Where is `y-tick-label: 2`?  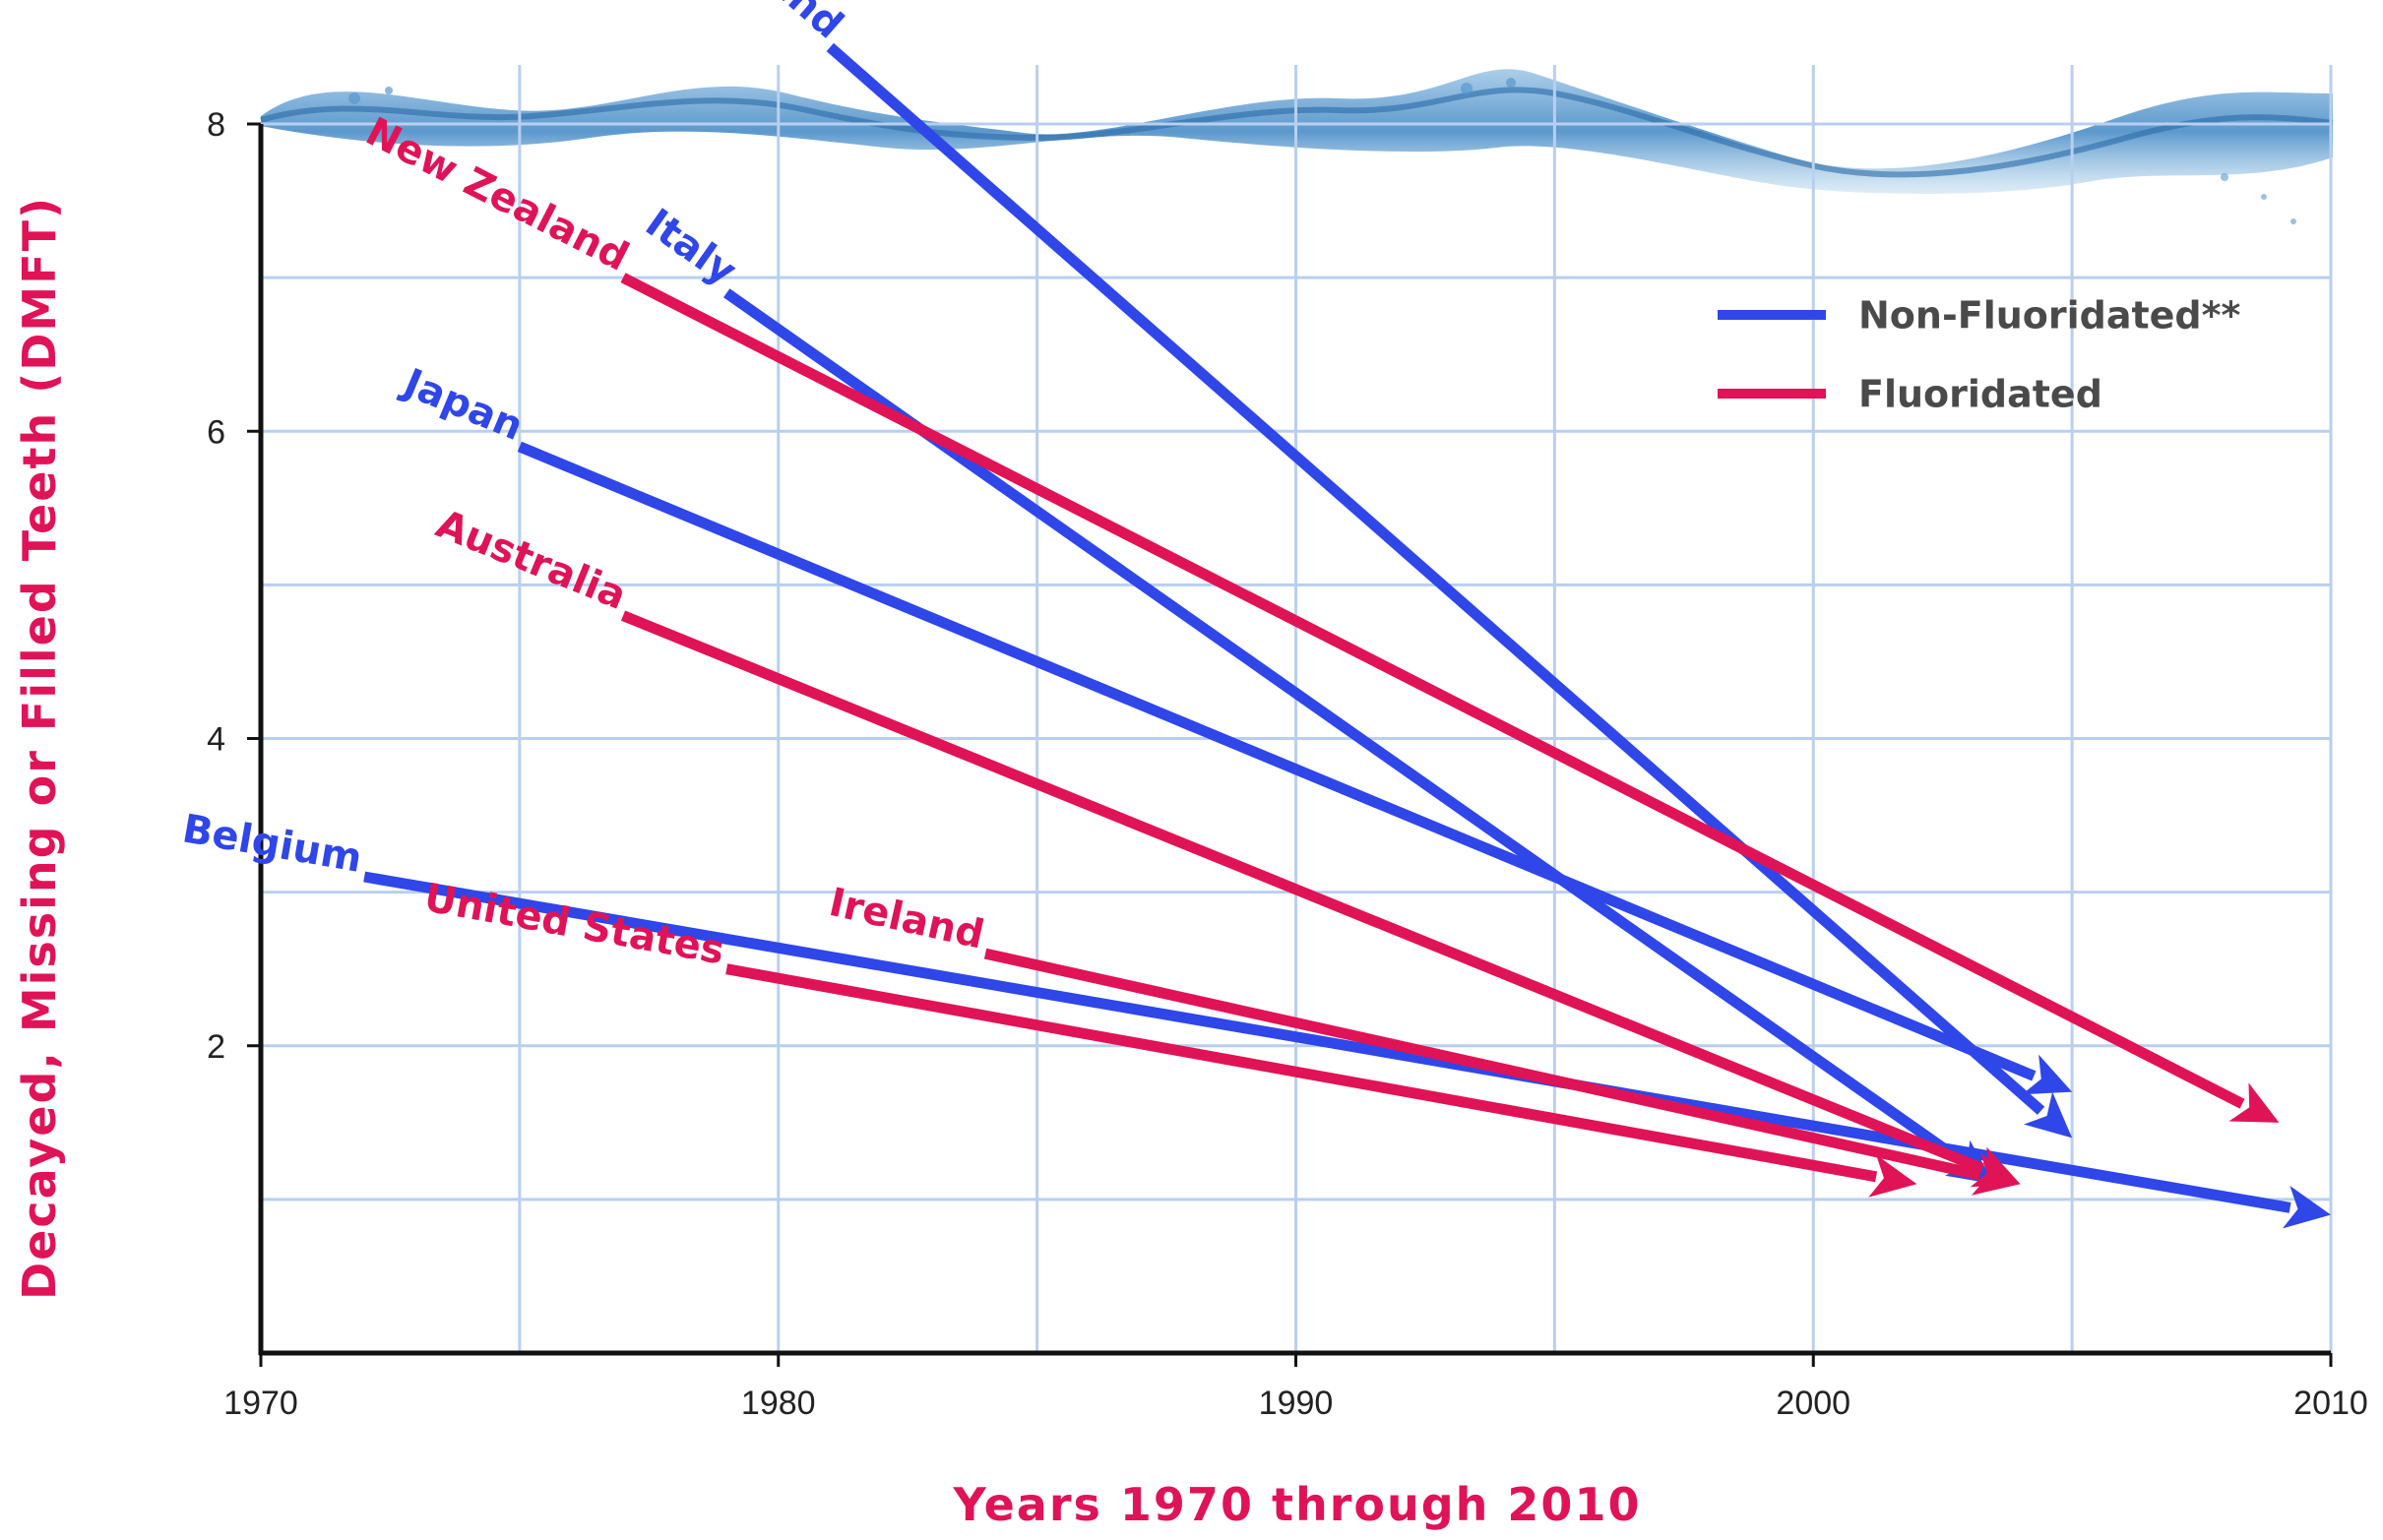
y-tick-label: 2 is located at coordinates (216, 1047).